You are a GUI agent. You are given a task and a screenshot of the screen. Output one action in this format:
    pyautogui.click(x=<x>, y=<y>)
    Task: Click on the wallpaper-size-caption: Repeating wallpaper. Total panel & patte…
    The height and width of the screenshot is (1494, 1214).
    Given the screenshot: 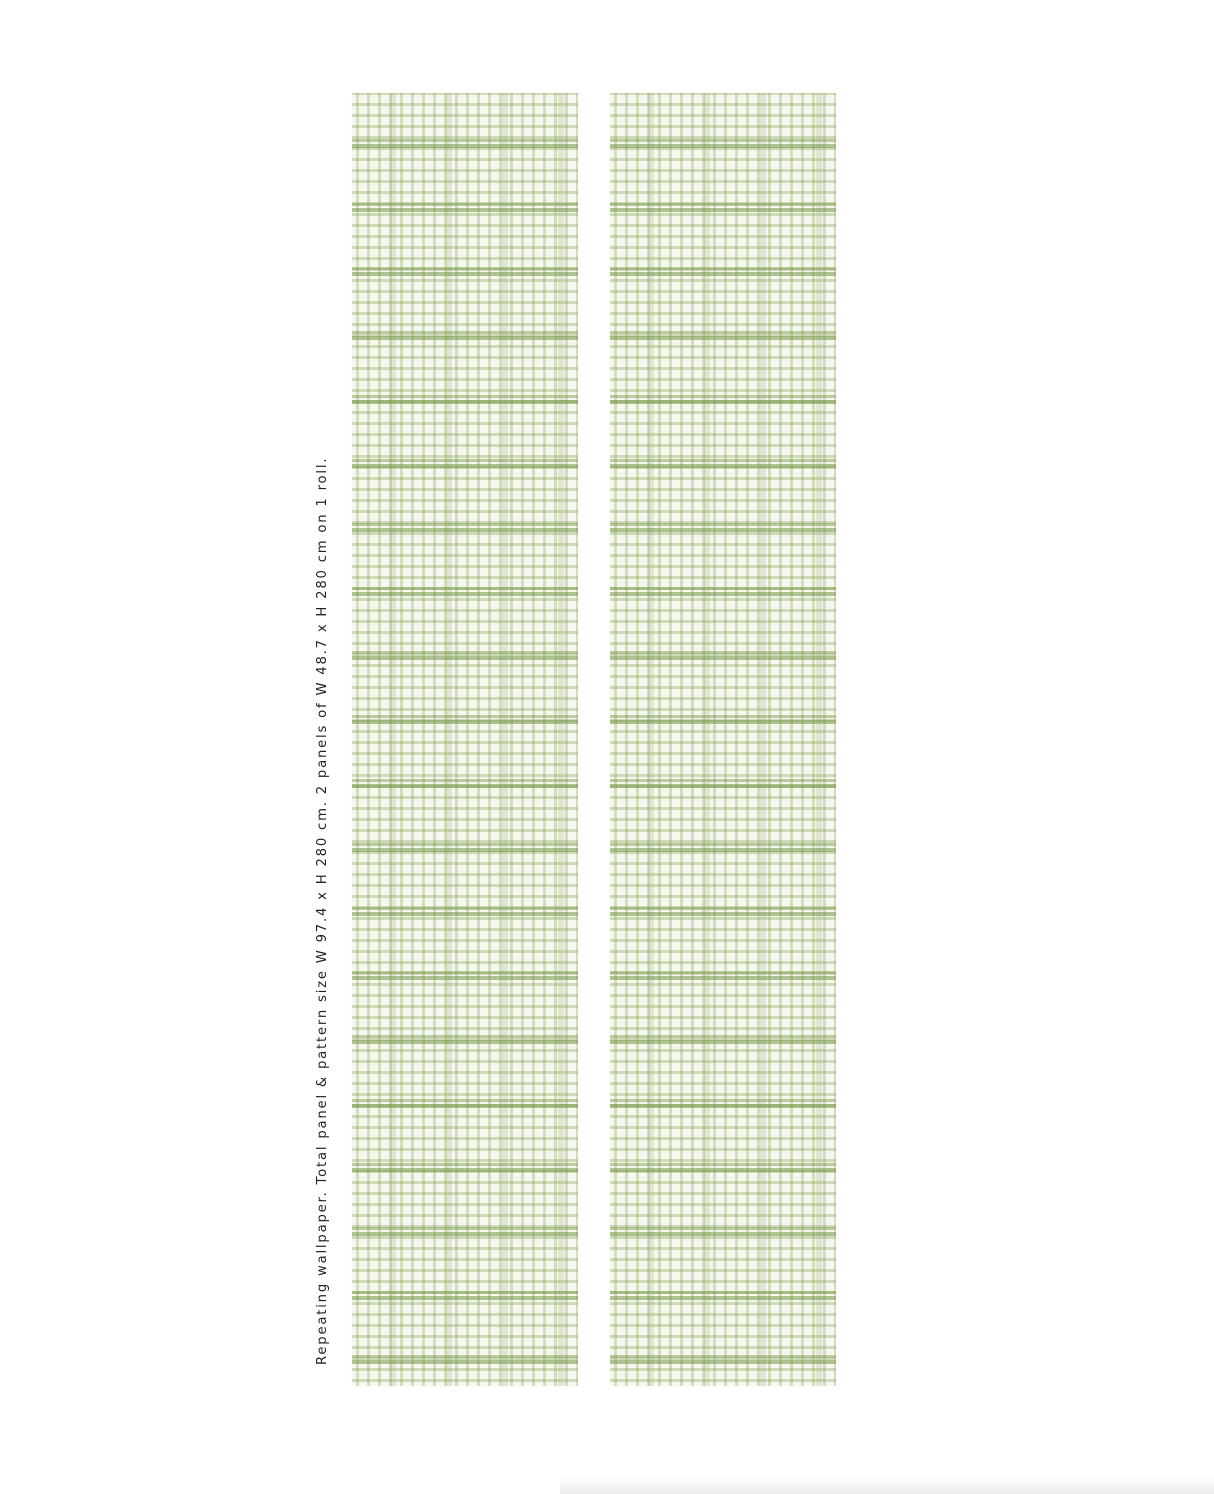 What is the action you would take?
    pyautogui.click(x=322, y=910)
    